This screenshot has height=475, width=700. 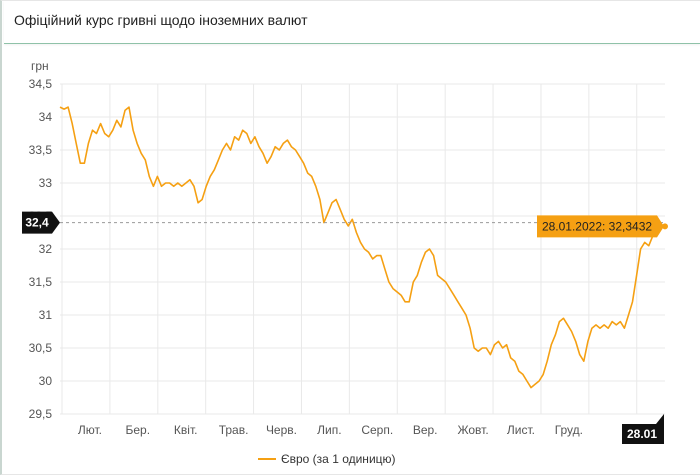 What do you see at coordinates (138, 430) in the screenshot?
I see `x-tick-label: Бер.` at bounding box center [138, 430].